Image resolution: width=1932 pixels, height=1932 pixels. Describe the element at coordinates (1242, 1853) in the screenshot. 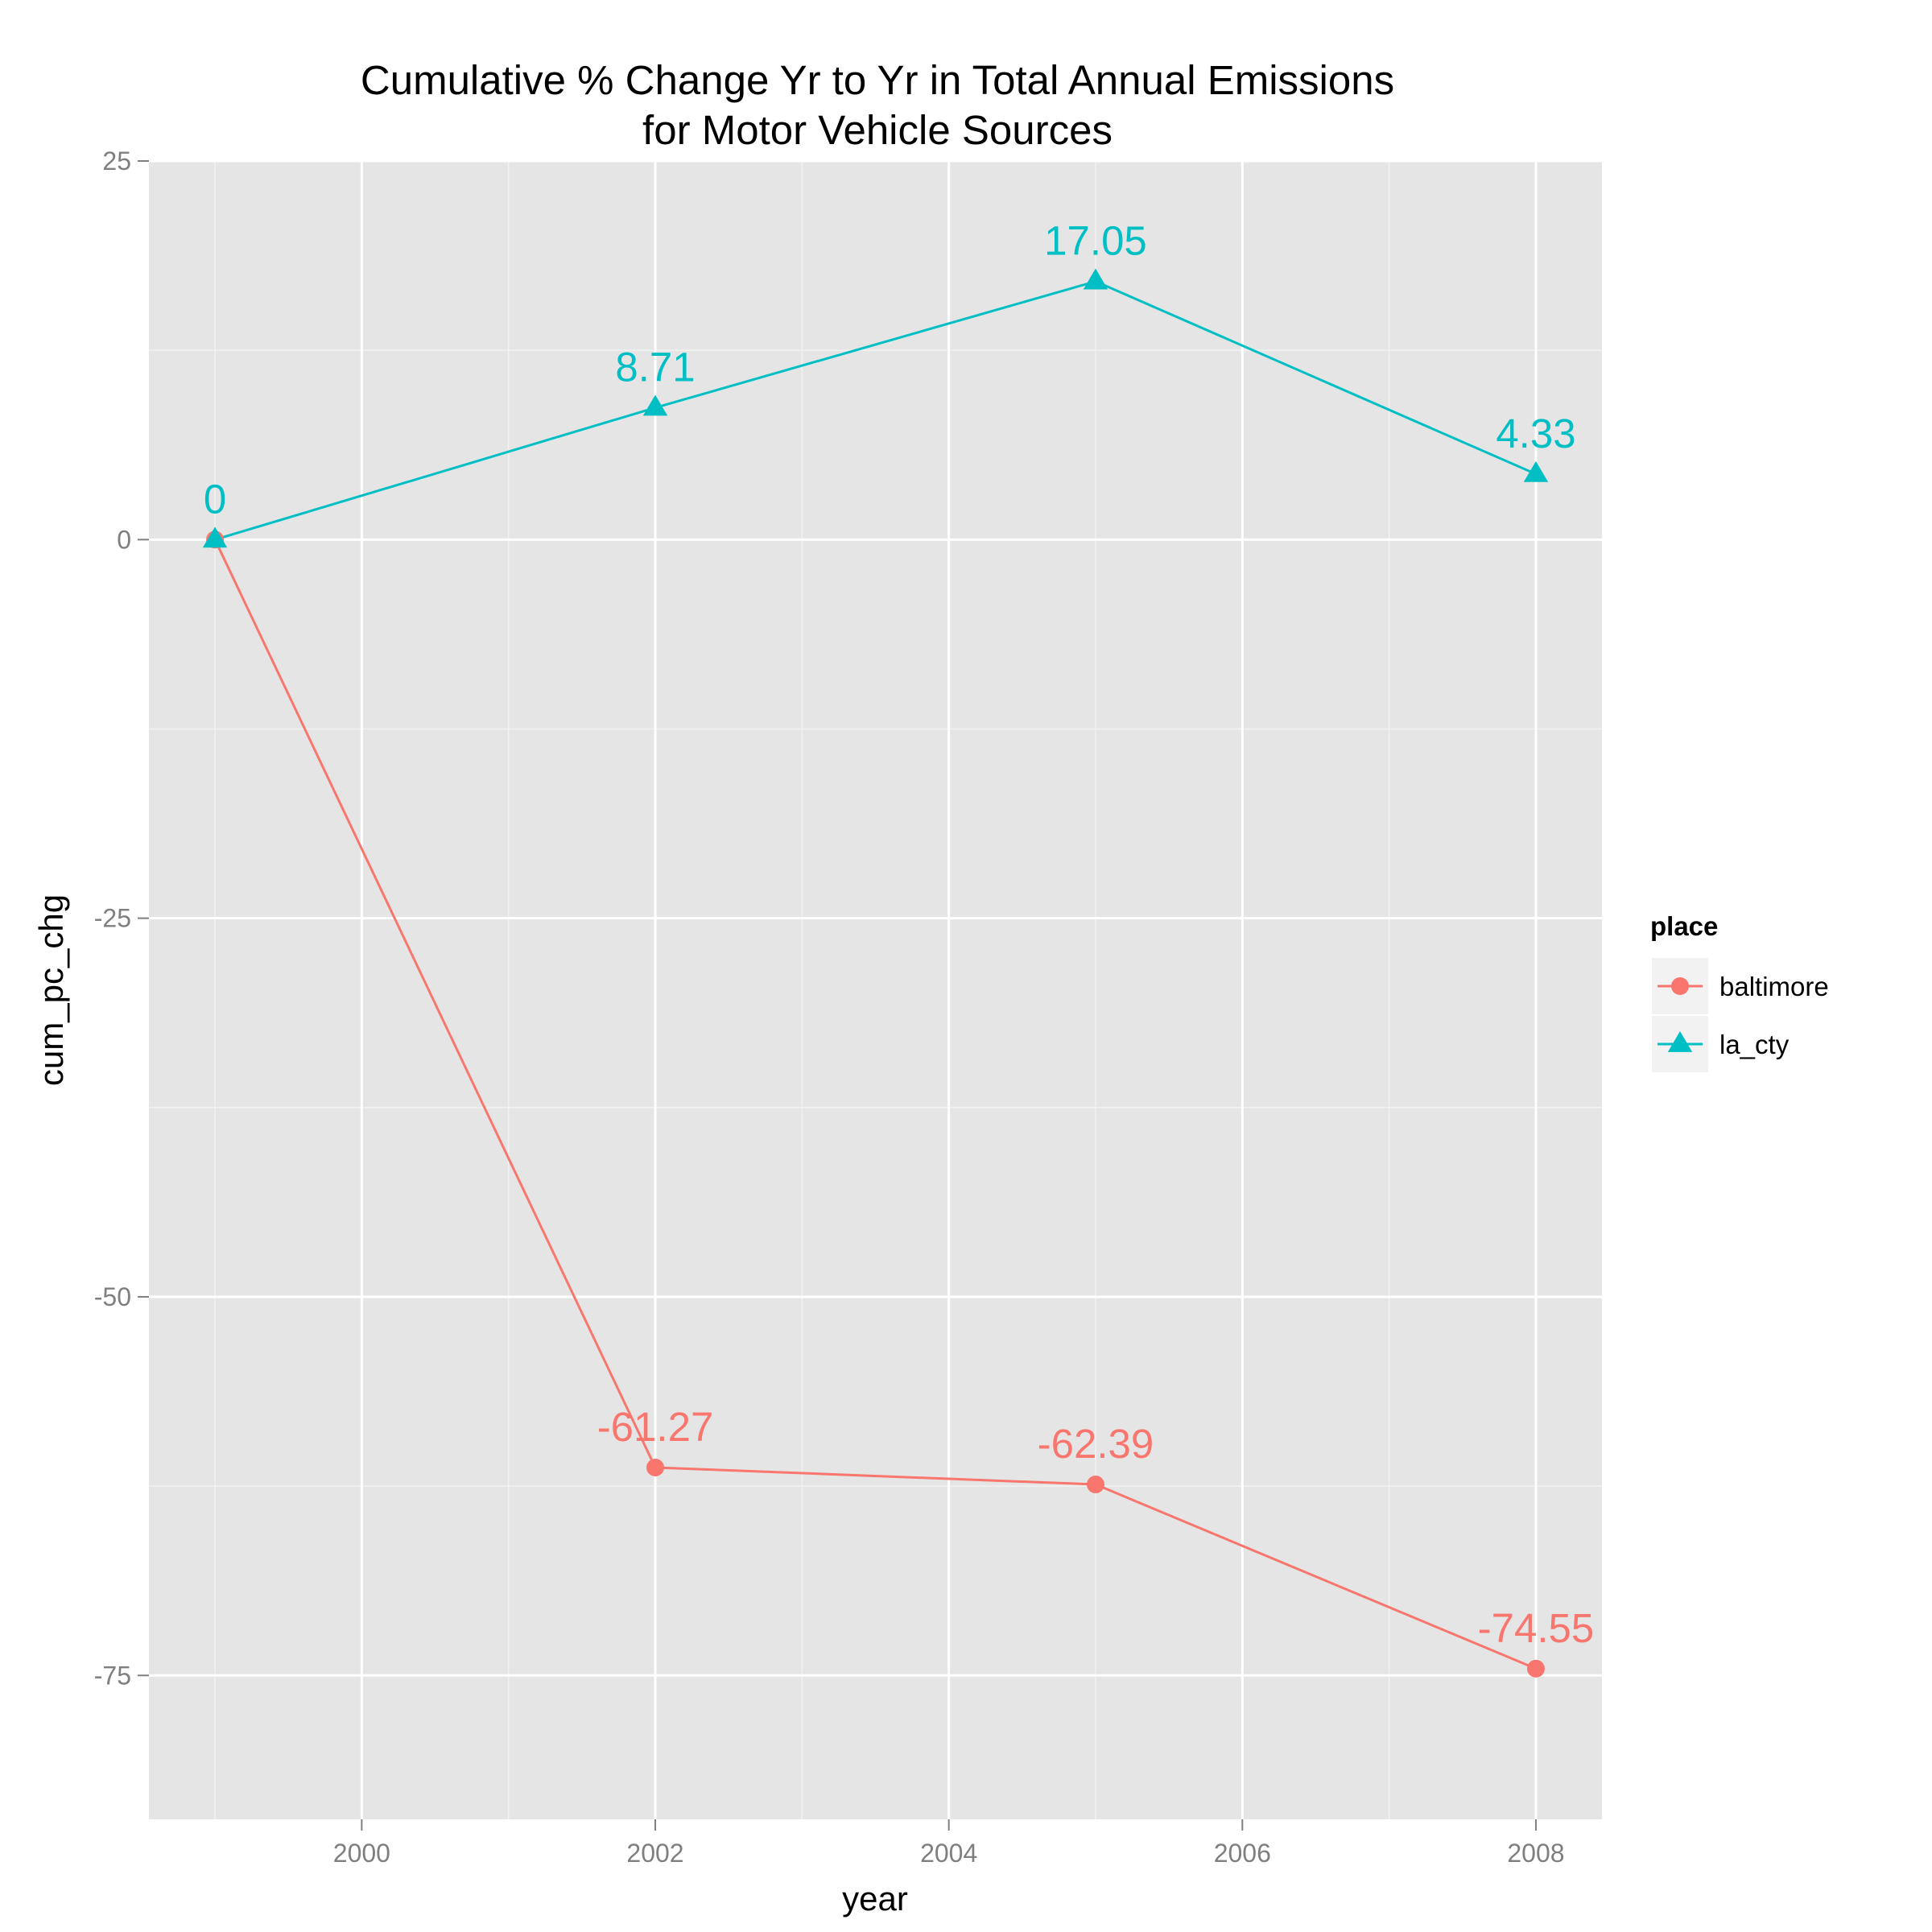

I see `x-tick-label: 2006` at that location.